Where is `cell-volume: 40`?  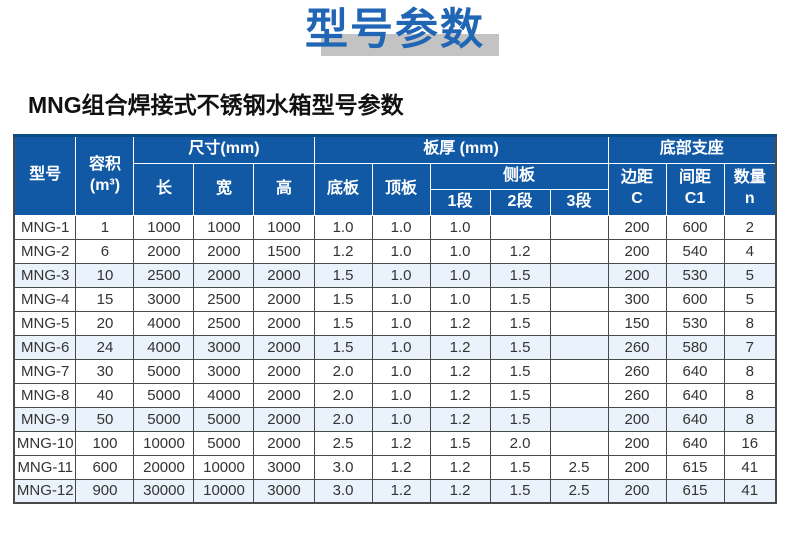 cell-volume: 40 is located at coordinates (105, 395).